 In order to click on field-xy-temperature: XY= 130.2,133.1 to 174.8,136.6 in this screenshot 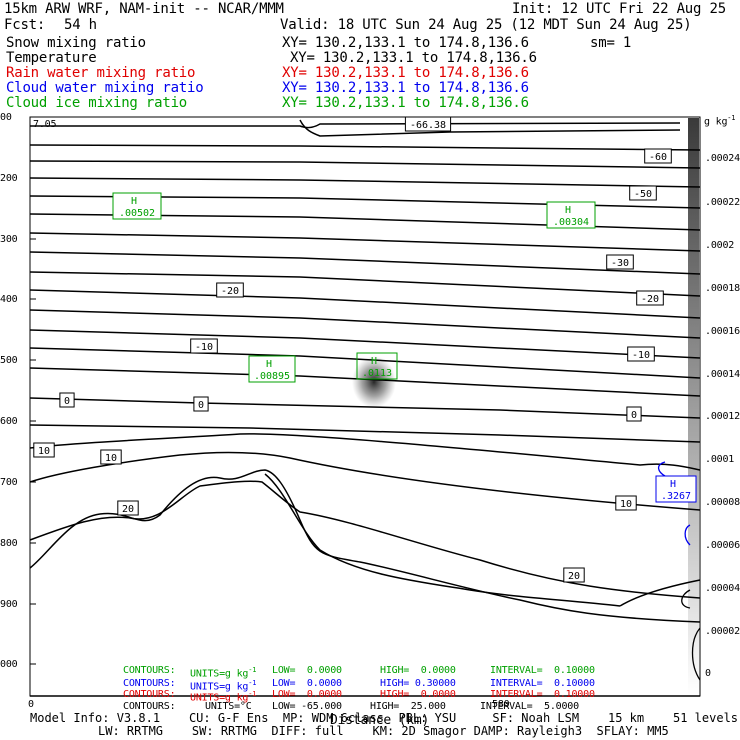, I will do `click(413, 58)`.